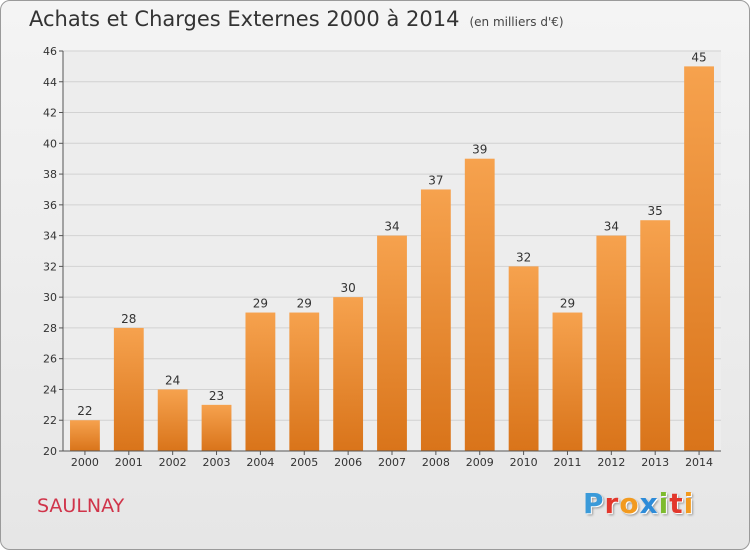  I want to click on y-tick-label: 28, so click(50, 328).